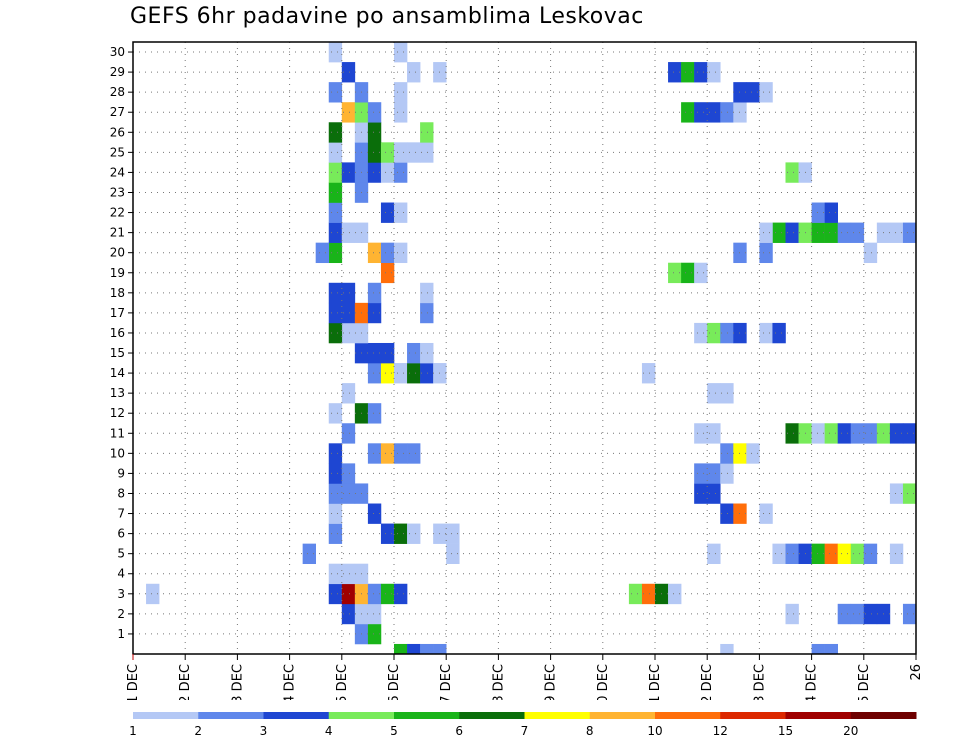  I want to click on y-tick-label: 22, so click(117, 213).